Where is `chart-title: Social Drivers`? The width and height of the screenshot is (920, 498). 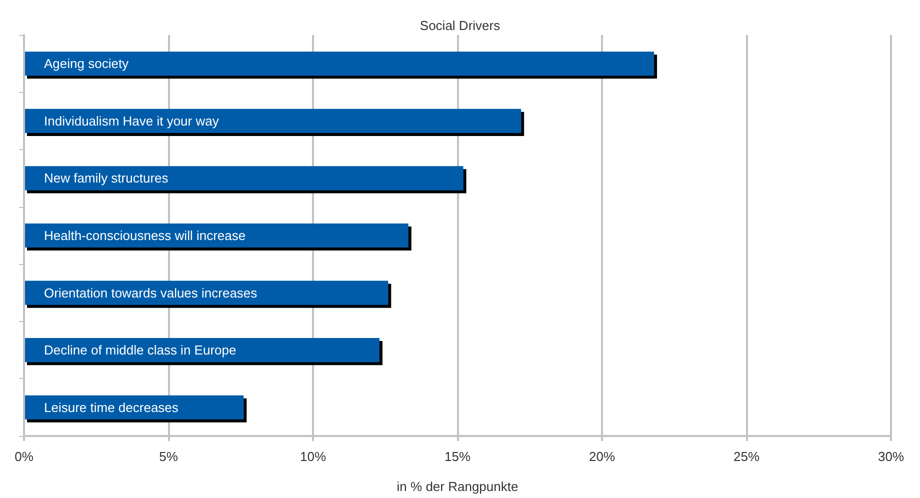 chart-title: Social Drivers is located at coordinates (460, 25).